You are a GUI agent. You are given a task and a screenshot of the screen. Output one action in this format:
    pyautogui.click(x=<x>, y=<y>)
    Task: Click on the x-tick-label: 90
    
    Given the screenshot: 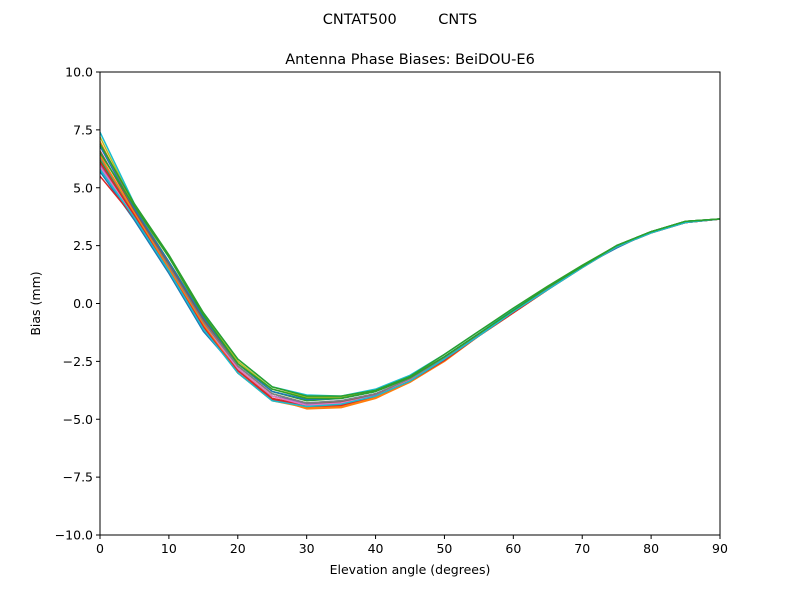 What is the action you would take?
    pyautogui.click(x=720, y=548)
    